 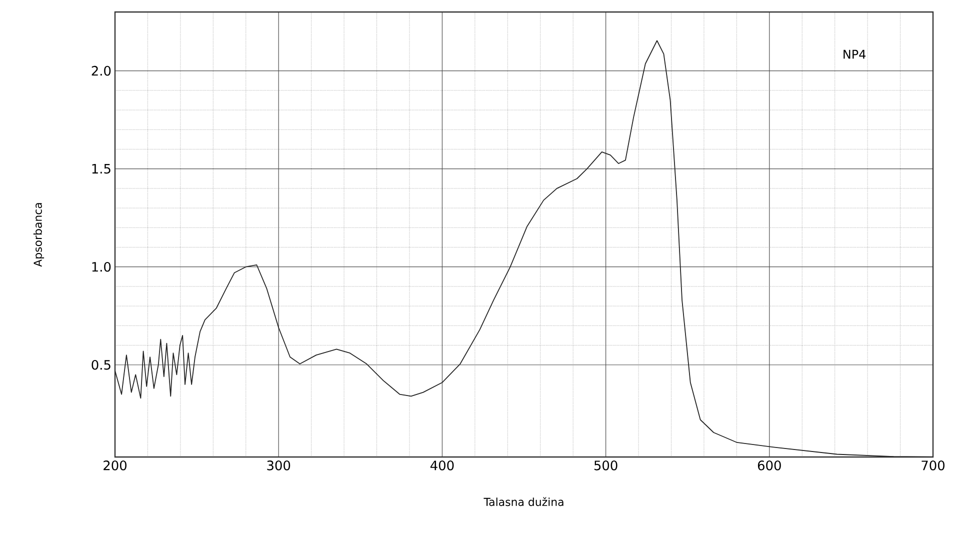 I want to click on text: NP4, so click(x=855, y=54).